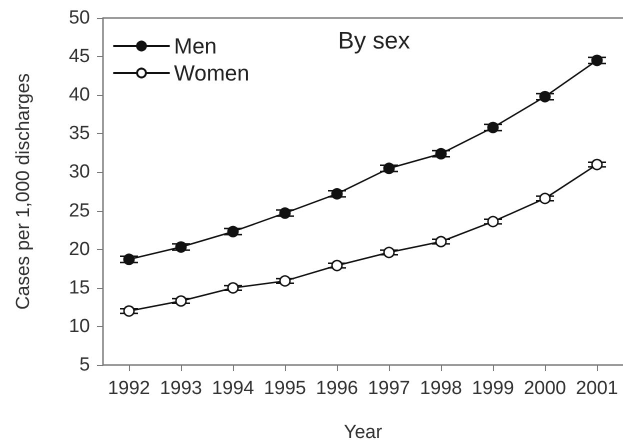  What do you see at coordinates (363, 432) in the screenshot?
I see `x-axis-title: Year` at bounding box center [363, 432].